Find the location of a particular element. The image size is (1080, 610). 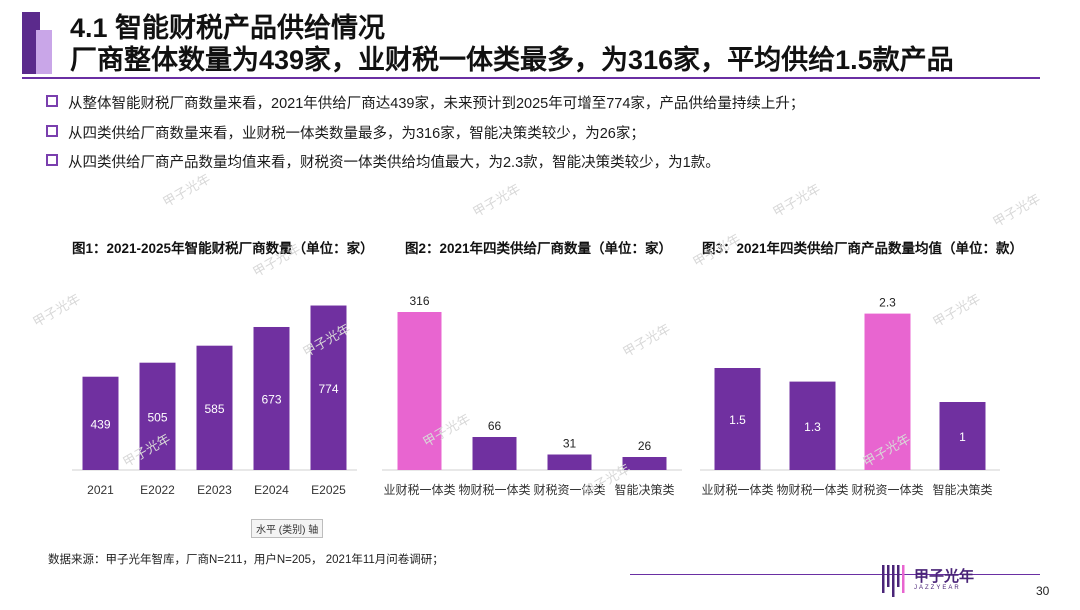

page-number: 30 is located at coordinates (1043, 591).